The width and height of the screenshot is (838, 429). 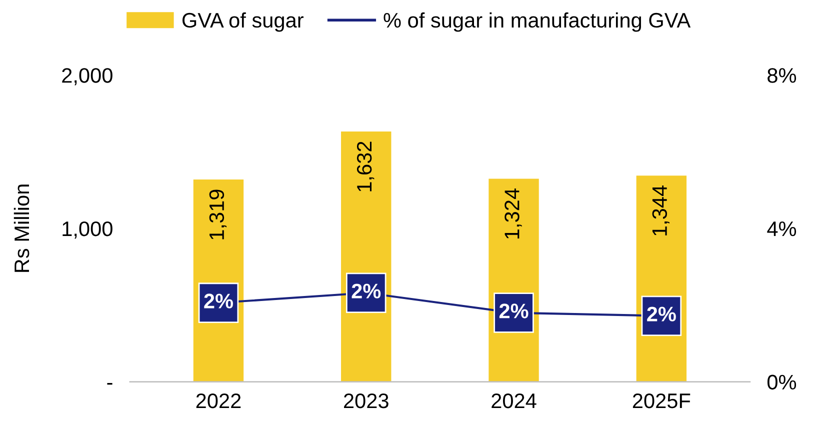 What do you see at coordinates (243, 22) in the screenshot?
I see `legend-label: GVA of sugar` at bounding box center [243, 22].